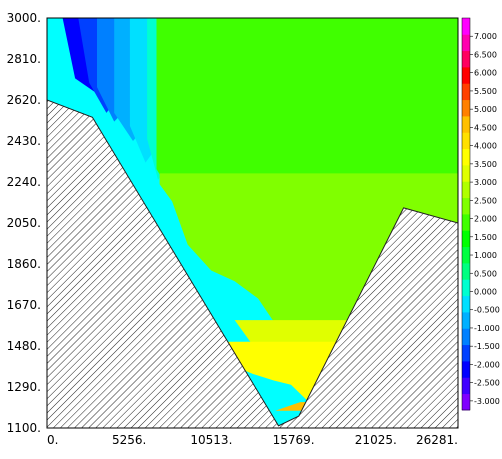 Image resolution: width=502 pixels, height=459 pixels. I want to click on x-tick-label: 26281., so click(437, 440).